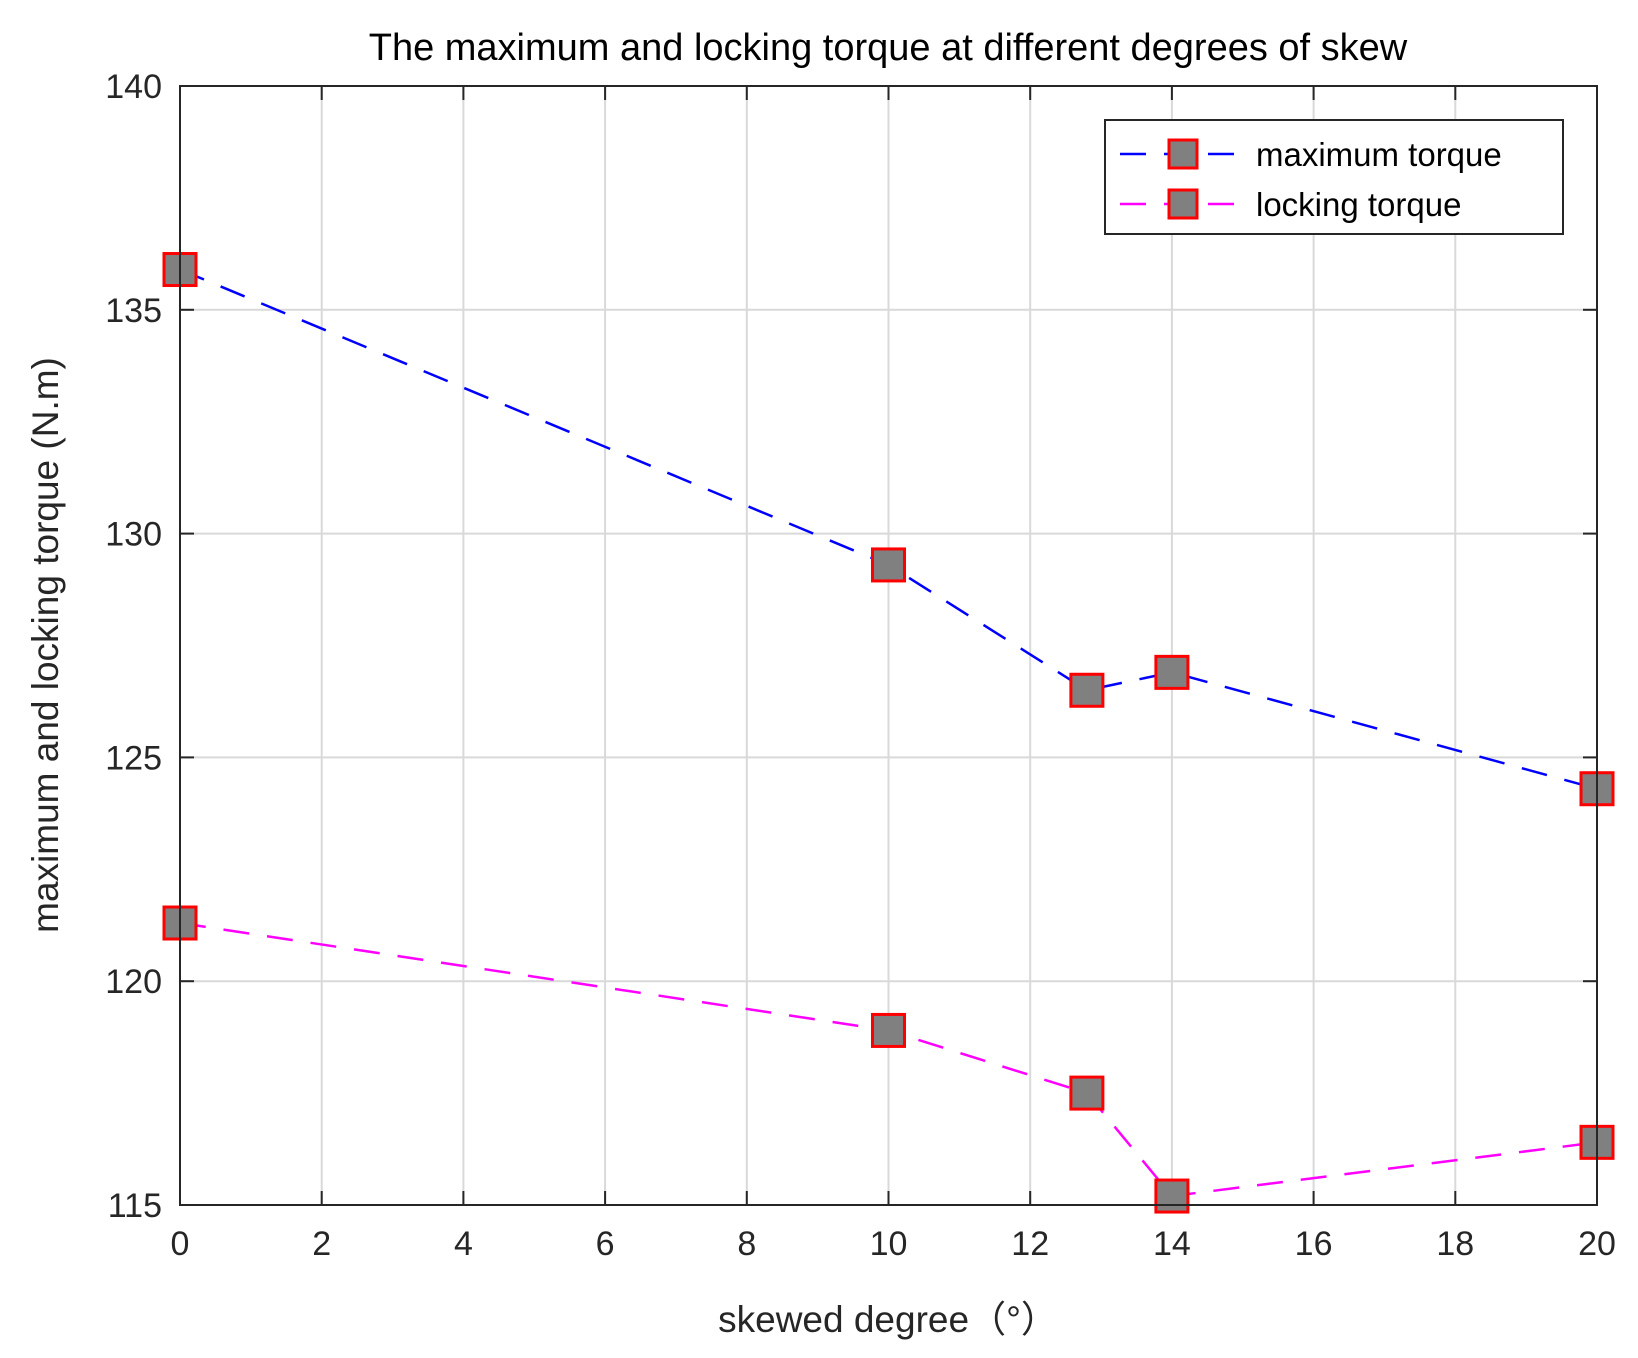 This screenshot has height=1358, width=1638. What do you see at coordinates (45, 645) in the screenshot?
I see `y-axis-label: maximum and locking torque (N.m)` at bounding box center [45, 645].